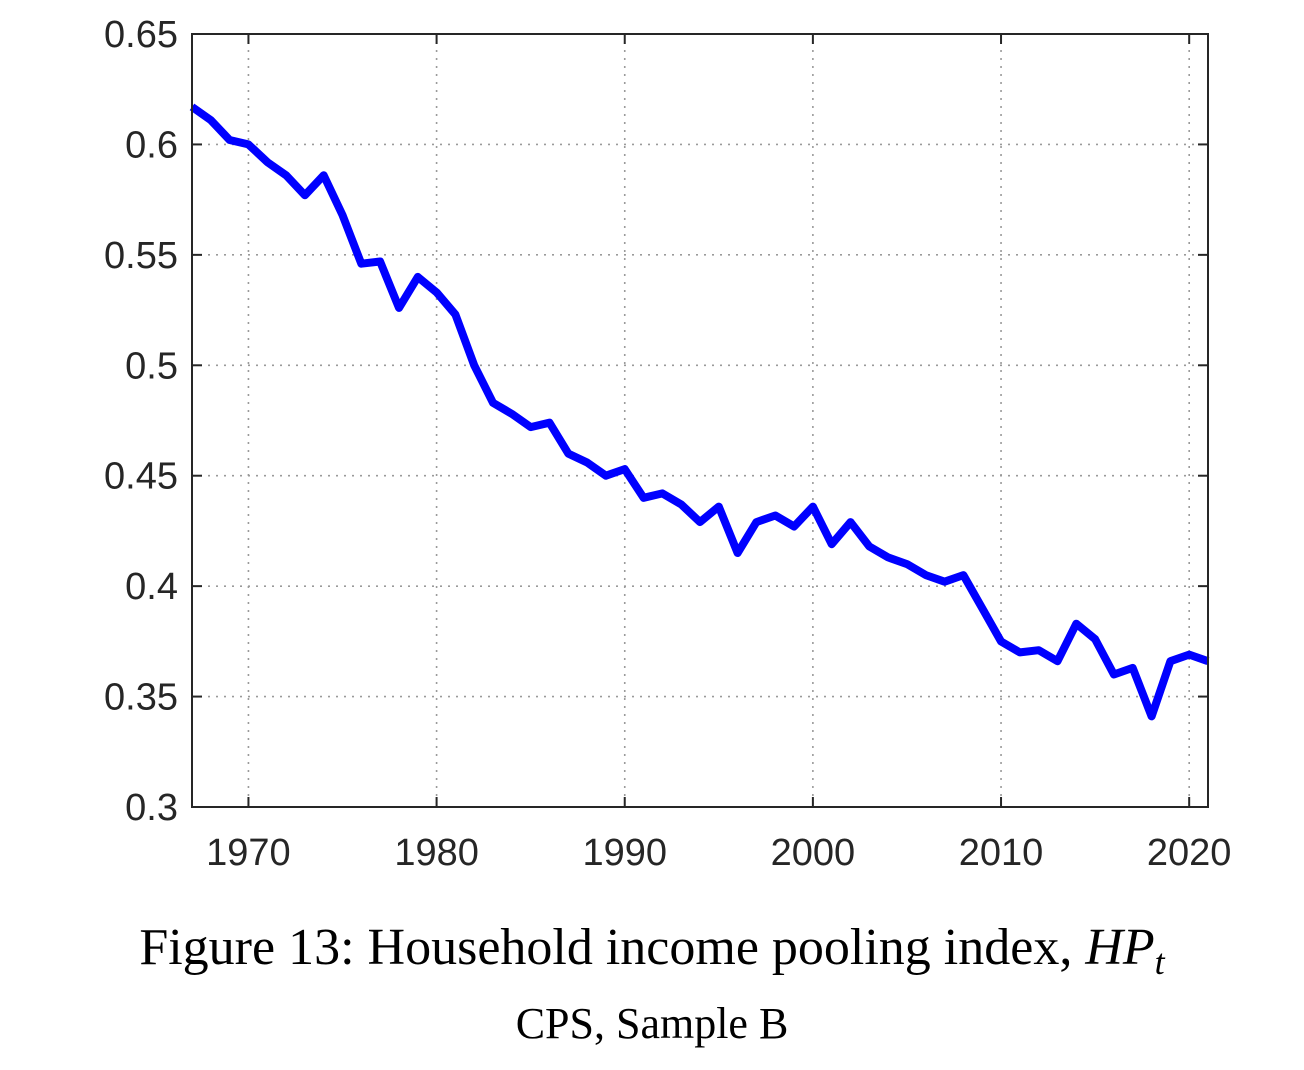 The height and width of the screenshot is (1070, 1304). What do you see at coordinates (624, 853) in the screenshot?
I see `x-tick-label: 1990` at bounding box center [624, 853].